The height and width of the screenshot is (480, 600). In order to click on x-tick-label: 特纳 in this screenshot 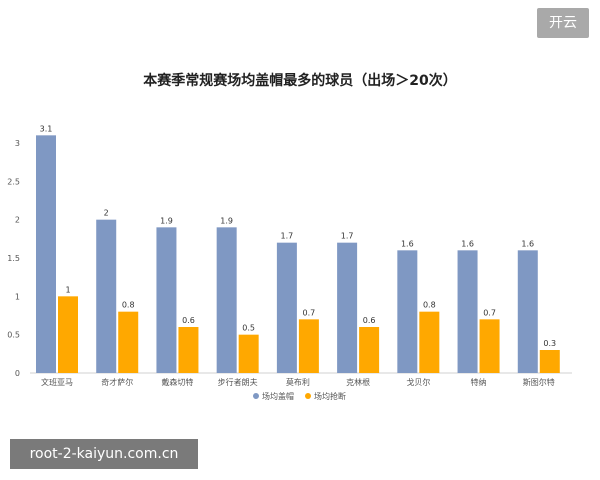, I will do `click(479, 382)`.